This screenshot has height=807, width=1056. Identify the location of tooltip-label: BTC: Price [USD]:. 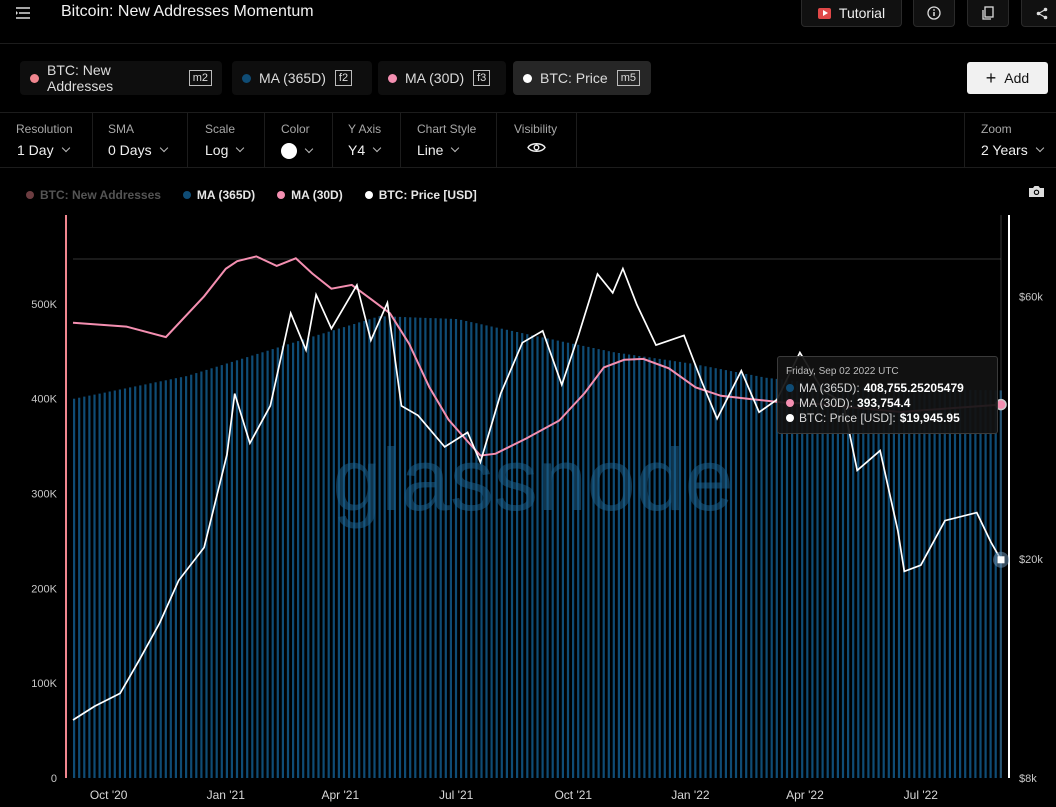
(847, 417).